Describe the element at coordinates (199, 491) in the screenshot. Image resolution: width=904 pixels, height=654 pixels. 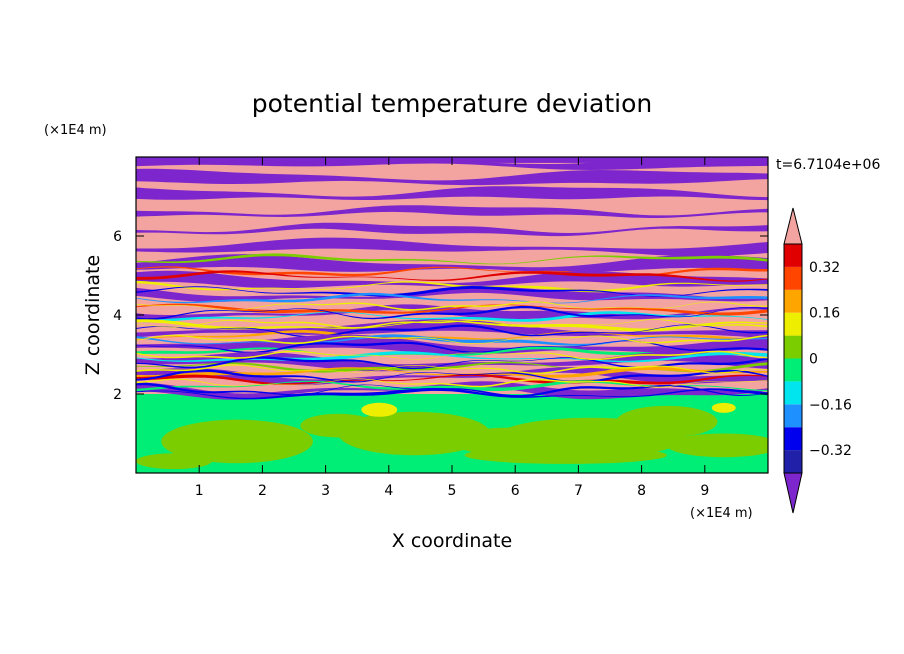
I see `x-tick-label: 1` at that location.